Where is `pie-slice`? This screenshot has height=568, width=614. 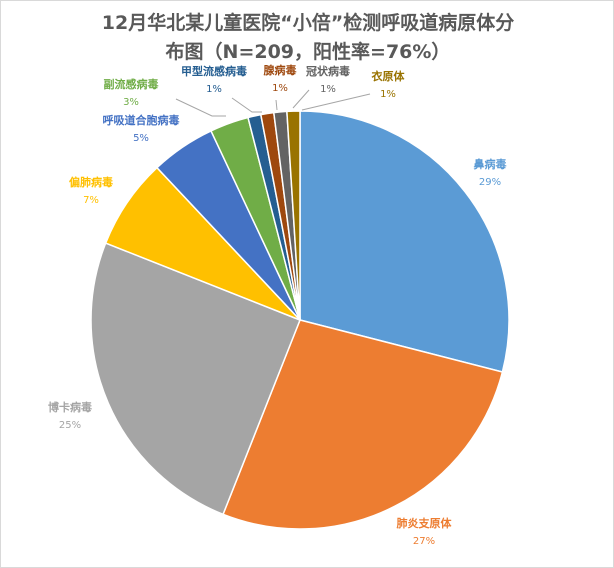 pie-slice is located at coordinates (293, 215).